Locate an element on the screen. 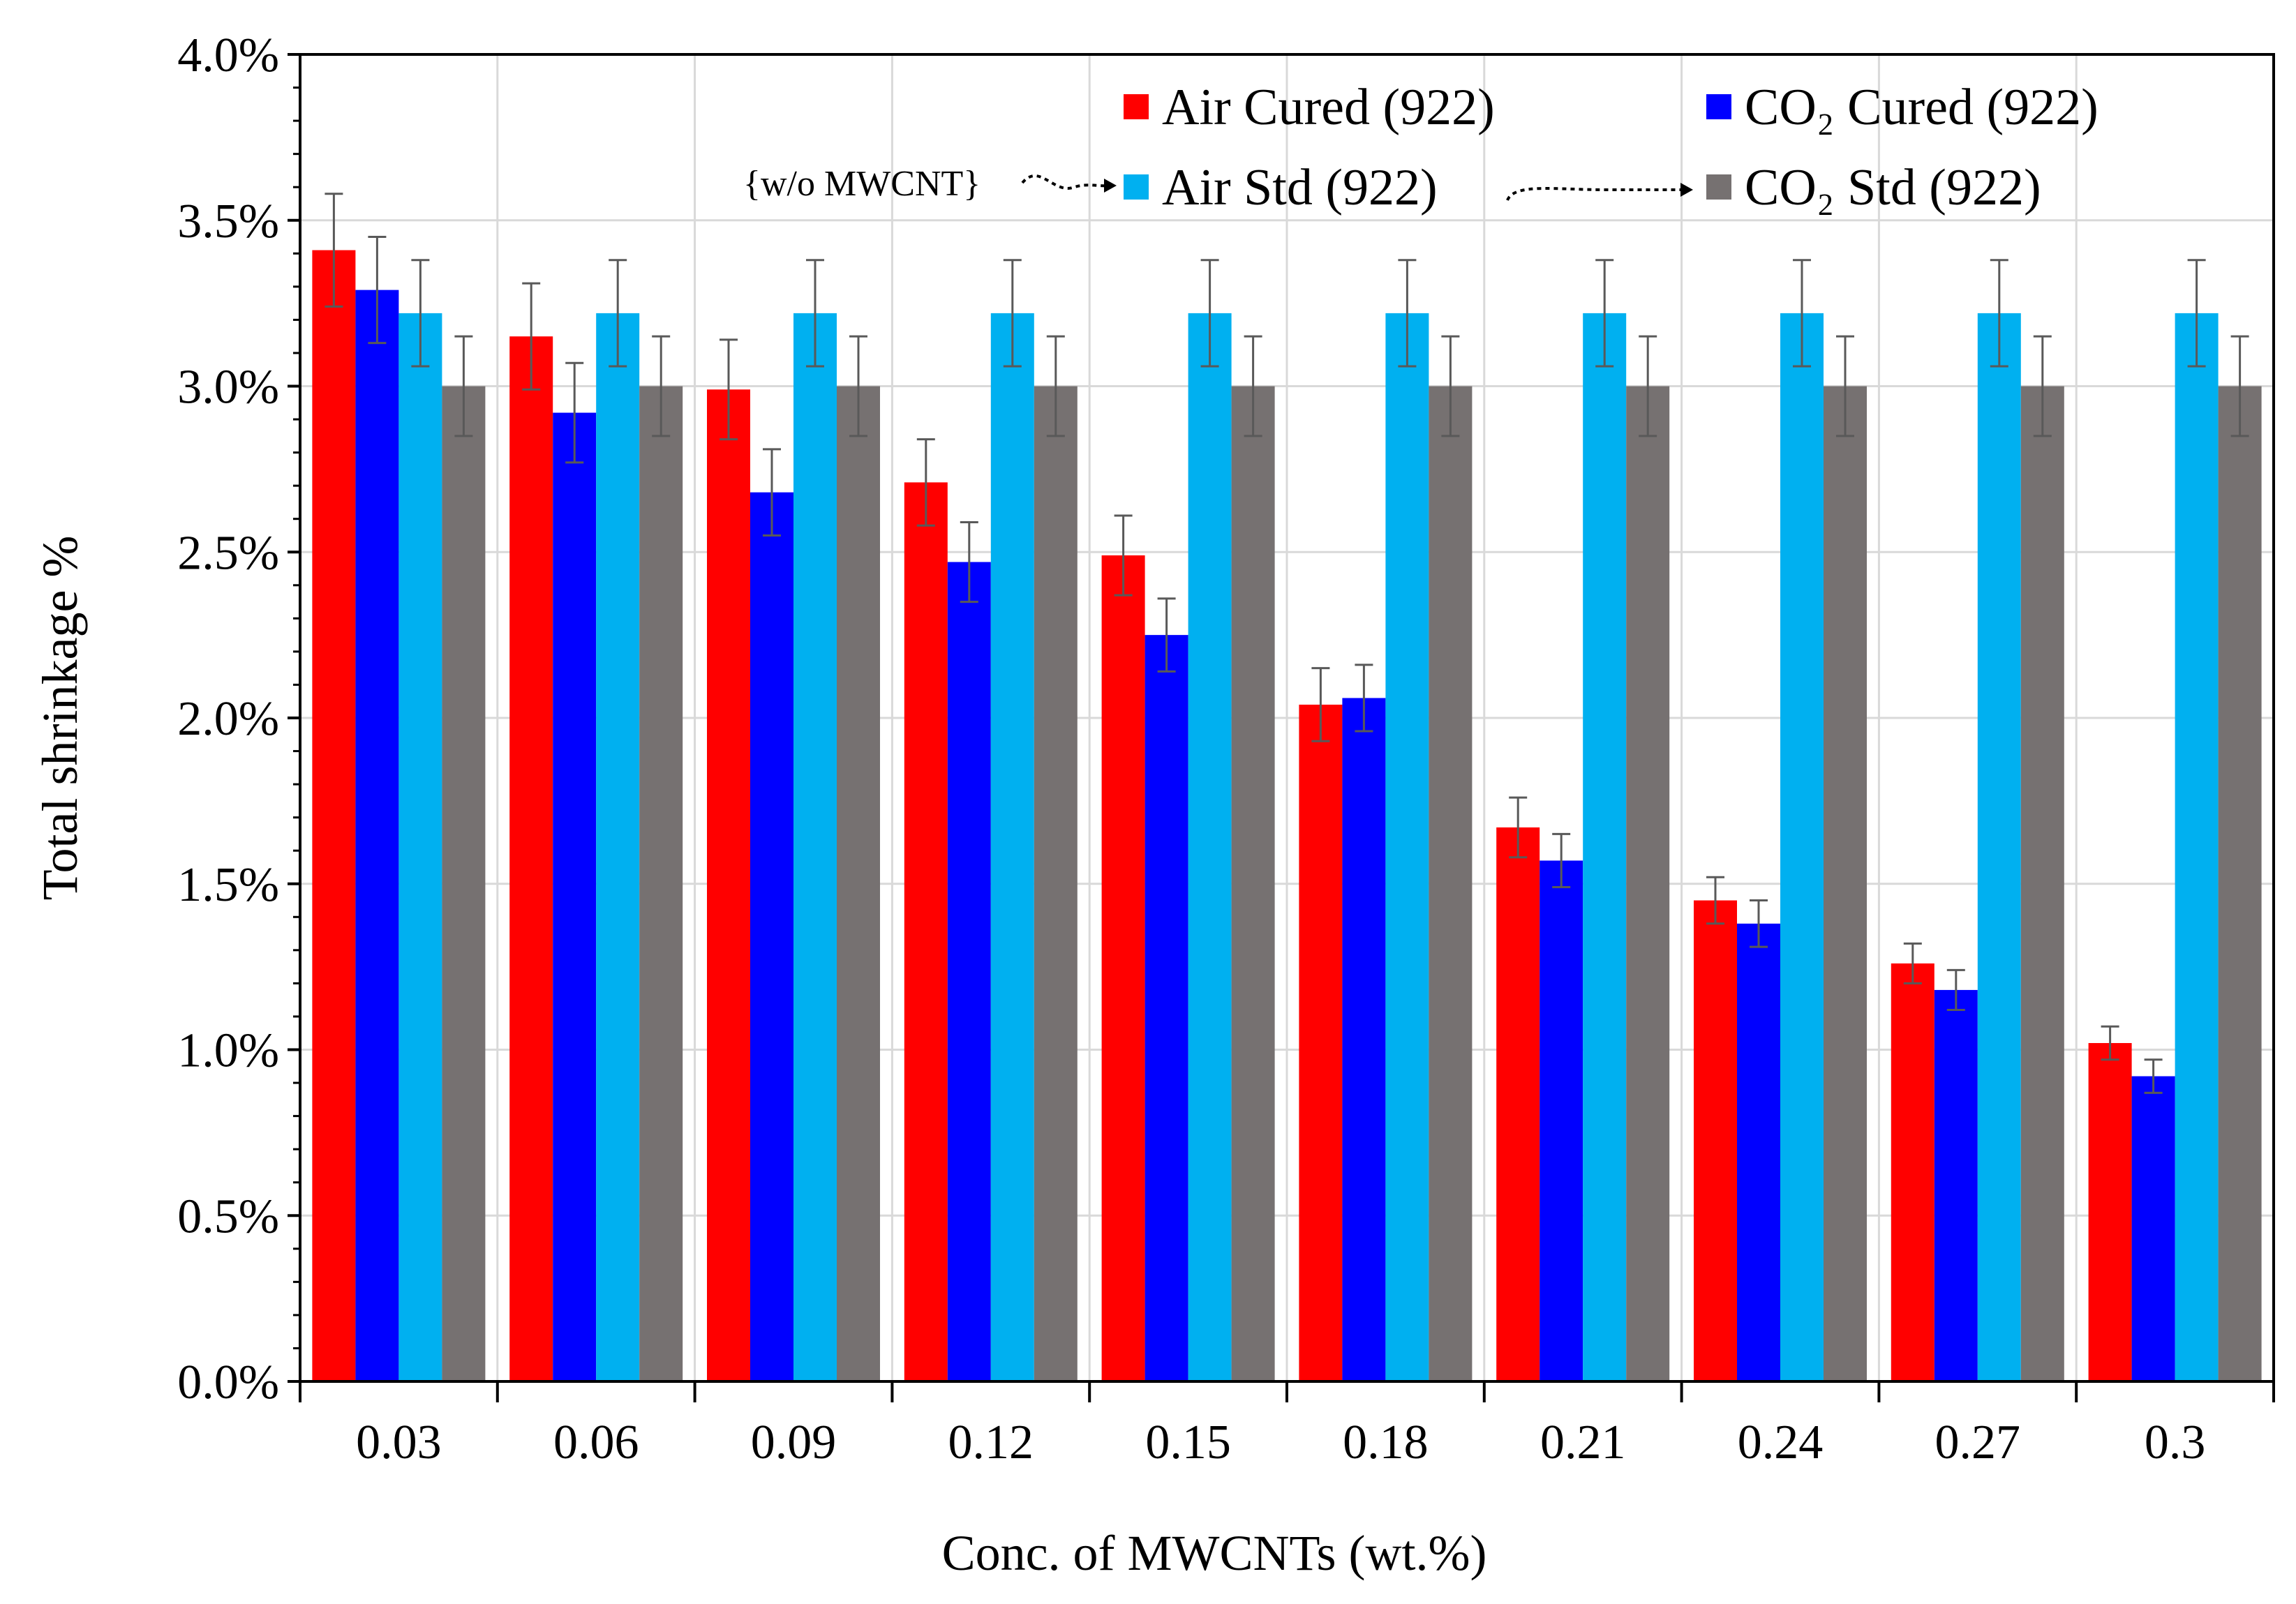 This screenshot has height=1604, width=2296. x-axis-ticks: 0.03 0.06 0.09 0.12 0.15 0.18 0.21 0.24 0.27 0.3 is located at coordinates (1287, 1425).